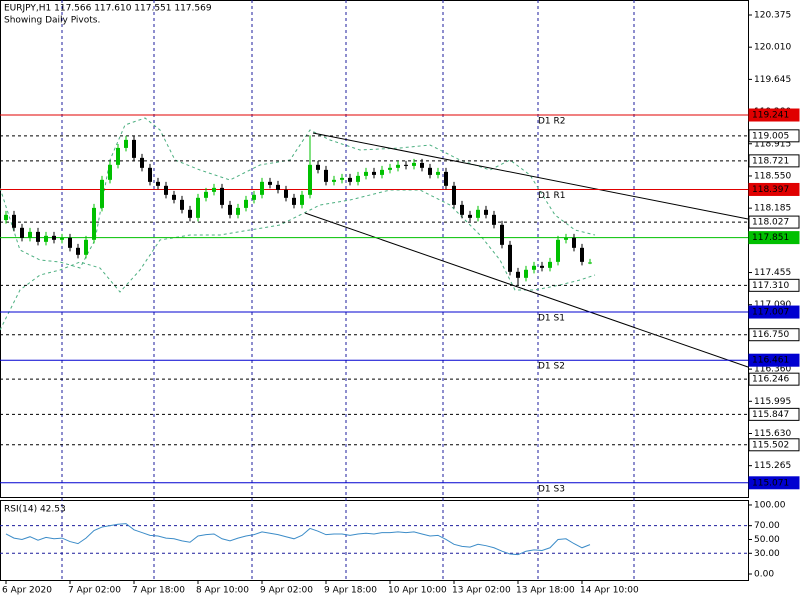 The width and height of the screenshot is (800, 600). I want to click on x-tick-label: 14 Apr 10:00, so click(609, 591).